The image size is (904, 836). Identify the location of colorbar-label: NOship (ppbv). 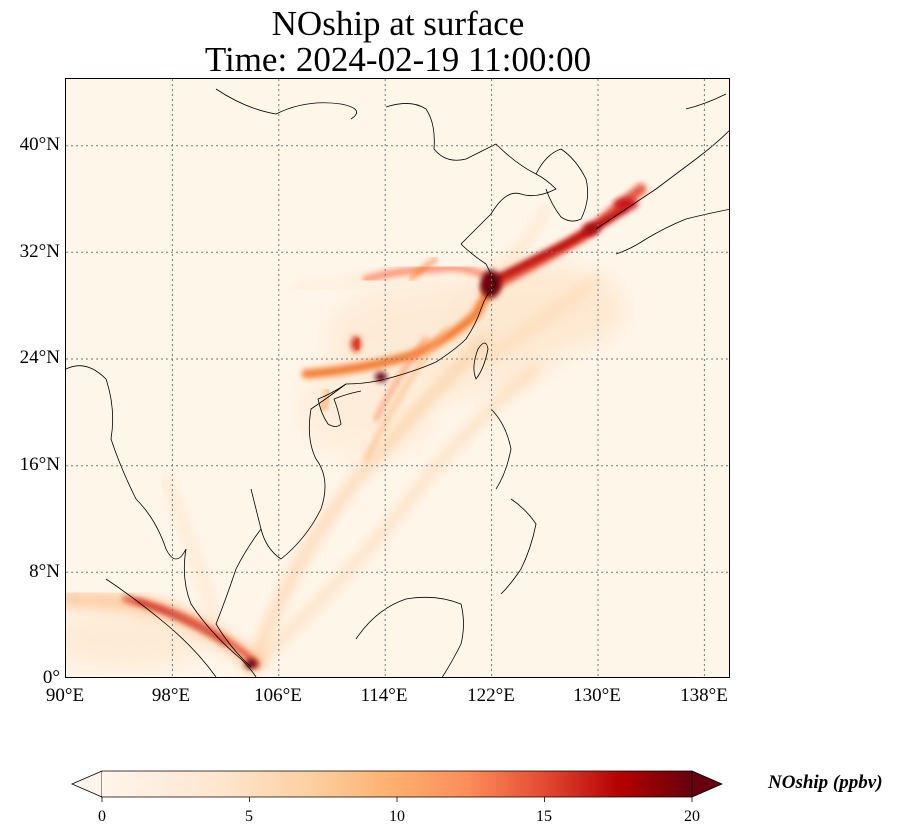
(825, 782).